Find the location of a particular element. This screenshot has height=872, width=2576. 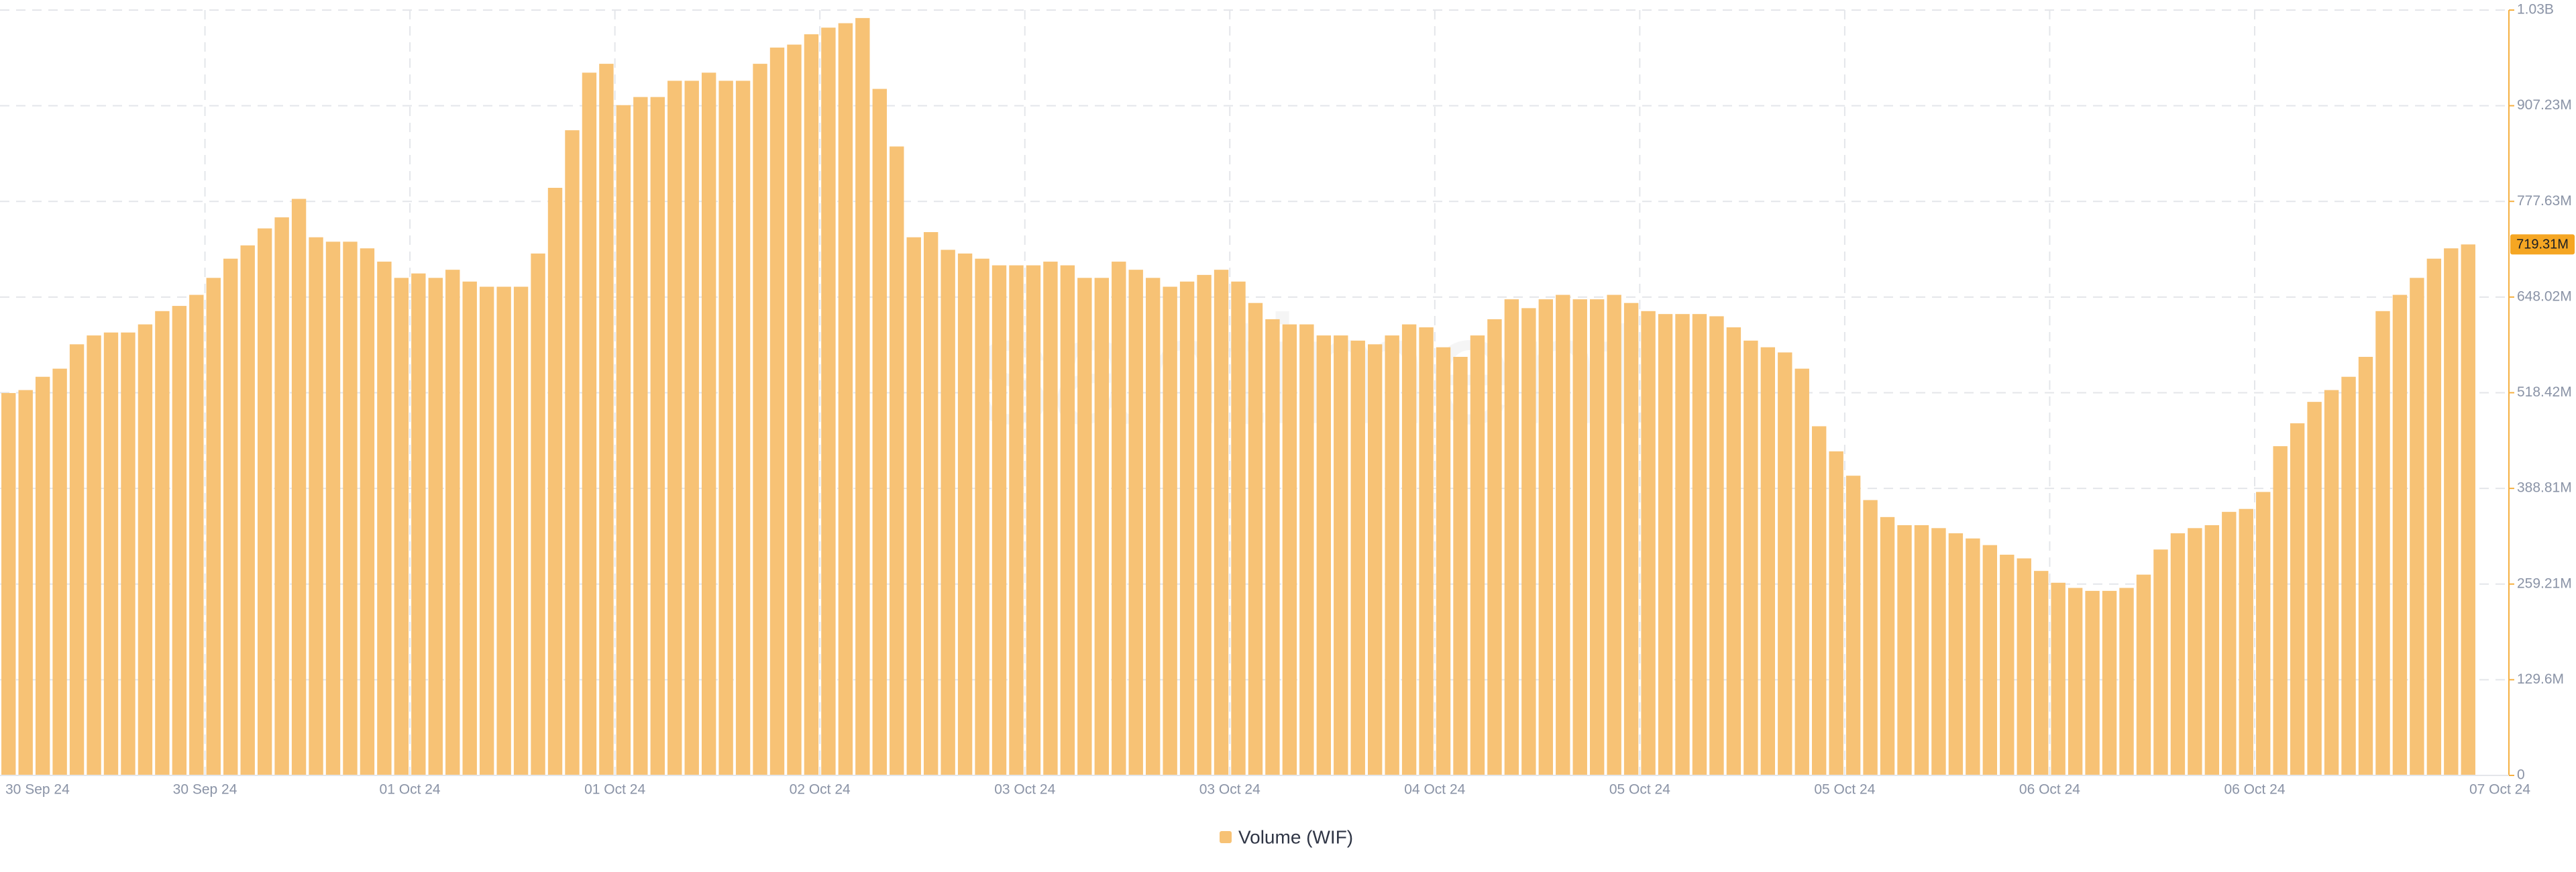

y-tick-label: 259.21M is located at coordinates (2544, 583).